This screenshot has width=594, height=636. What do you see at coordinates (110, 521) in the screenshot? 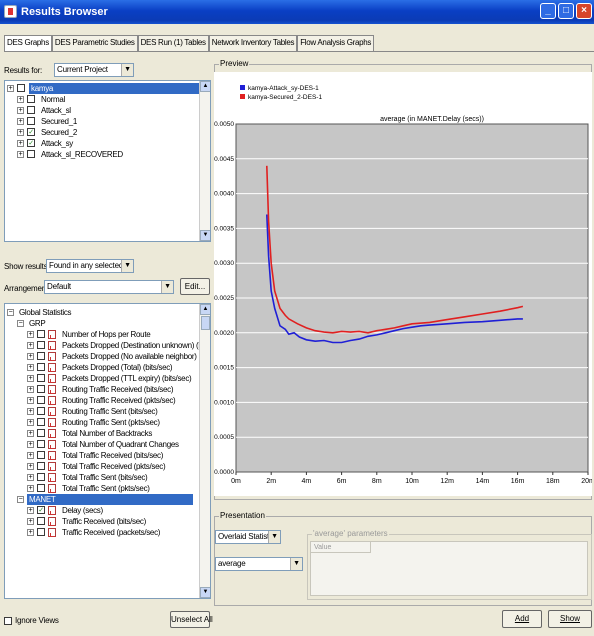
I see `statistic-item: + Traffic Received (bits/sec)` at bounding box center [110, 521].